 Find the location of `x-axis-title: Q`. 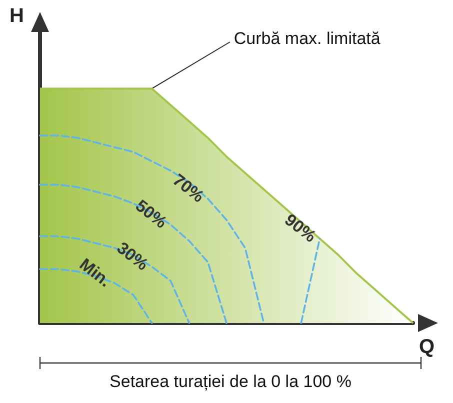

x-axis-title: Q is located at coordinates (427, 347).